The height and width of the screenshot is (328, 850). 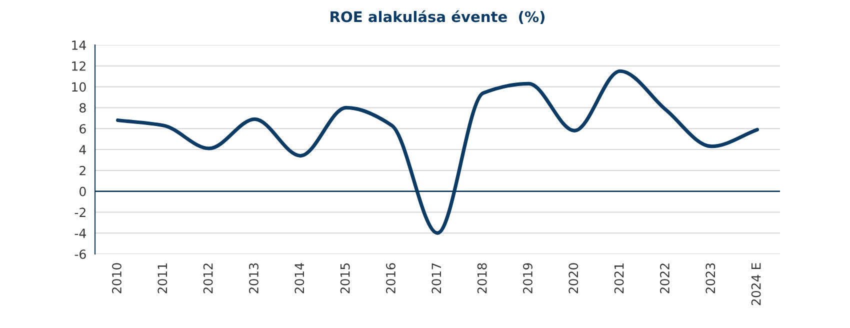 What do you see at coordinates (299, 278) in the screenshot?
I see `x-tick-label: 2014` at bounding box center [299, 278].